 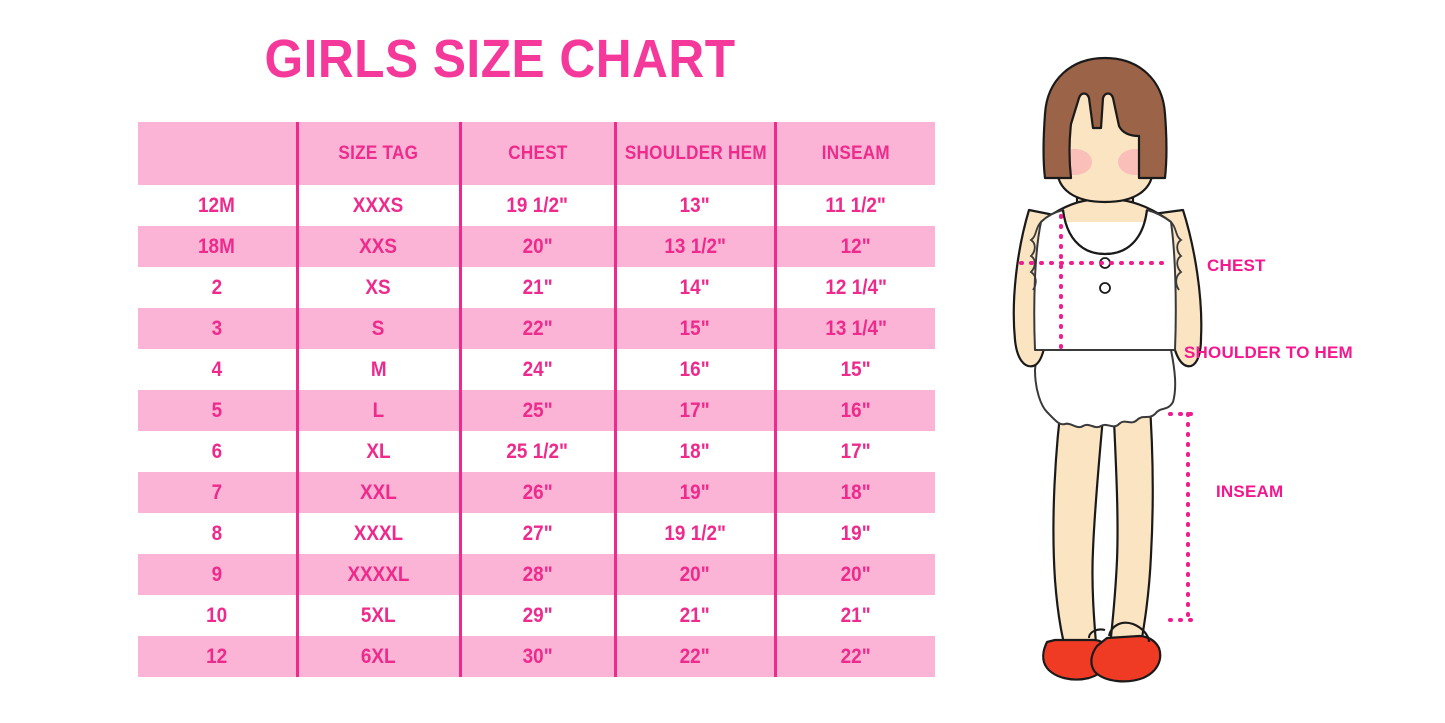 I want to click on cell-chest: 28", so click(x=536, y=574).